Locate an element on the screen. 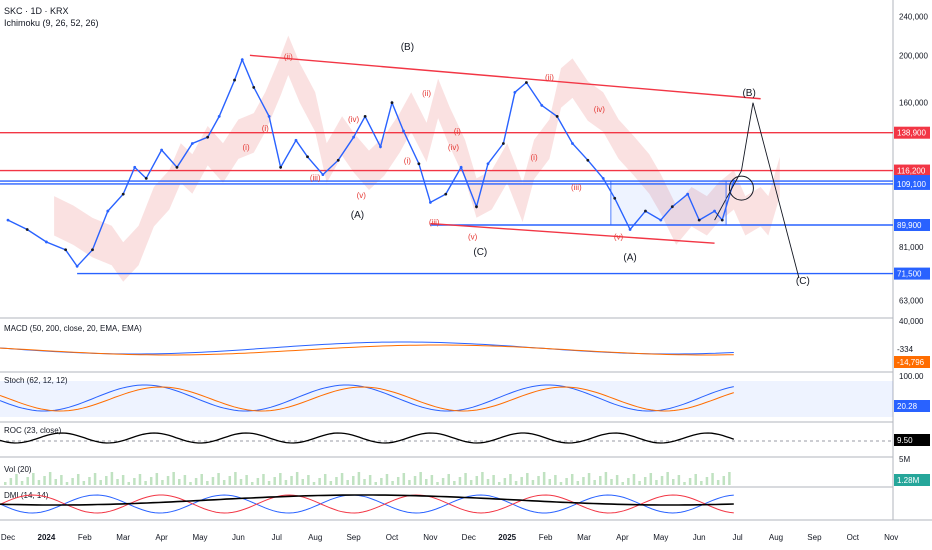 The image size is (932, 550). time-tick-label: Oct is located at coordinates (392, 537).